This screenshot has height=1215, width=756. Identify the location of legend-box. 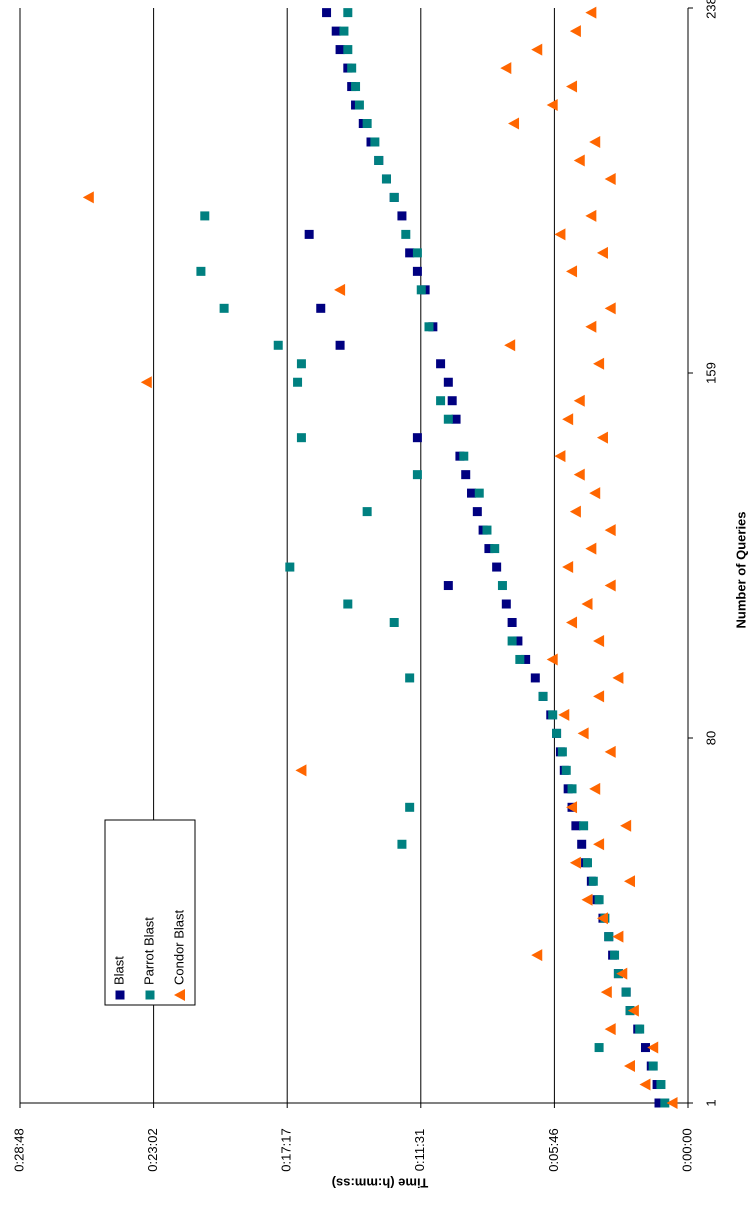
(150, 912).